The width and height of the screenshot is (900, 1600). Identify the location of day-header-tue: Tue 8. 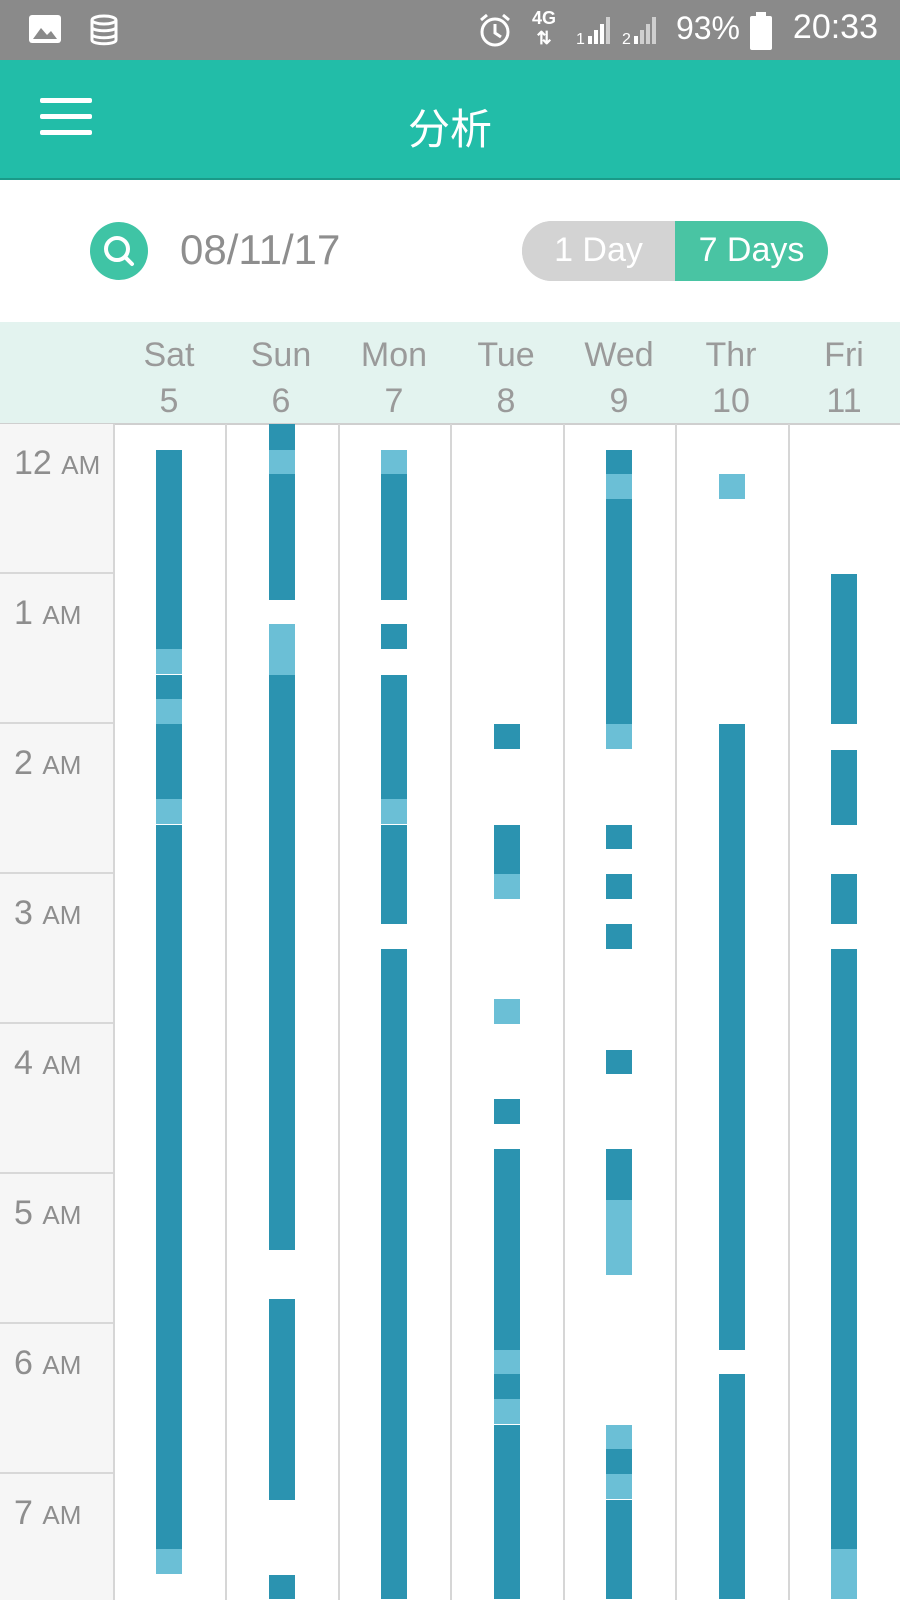
(506, 378).